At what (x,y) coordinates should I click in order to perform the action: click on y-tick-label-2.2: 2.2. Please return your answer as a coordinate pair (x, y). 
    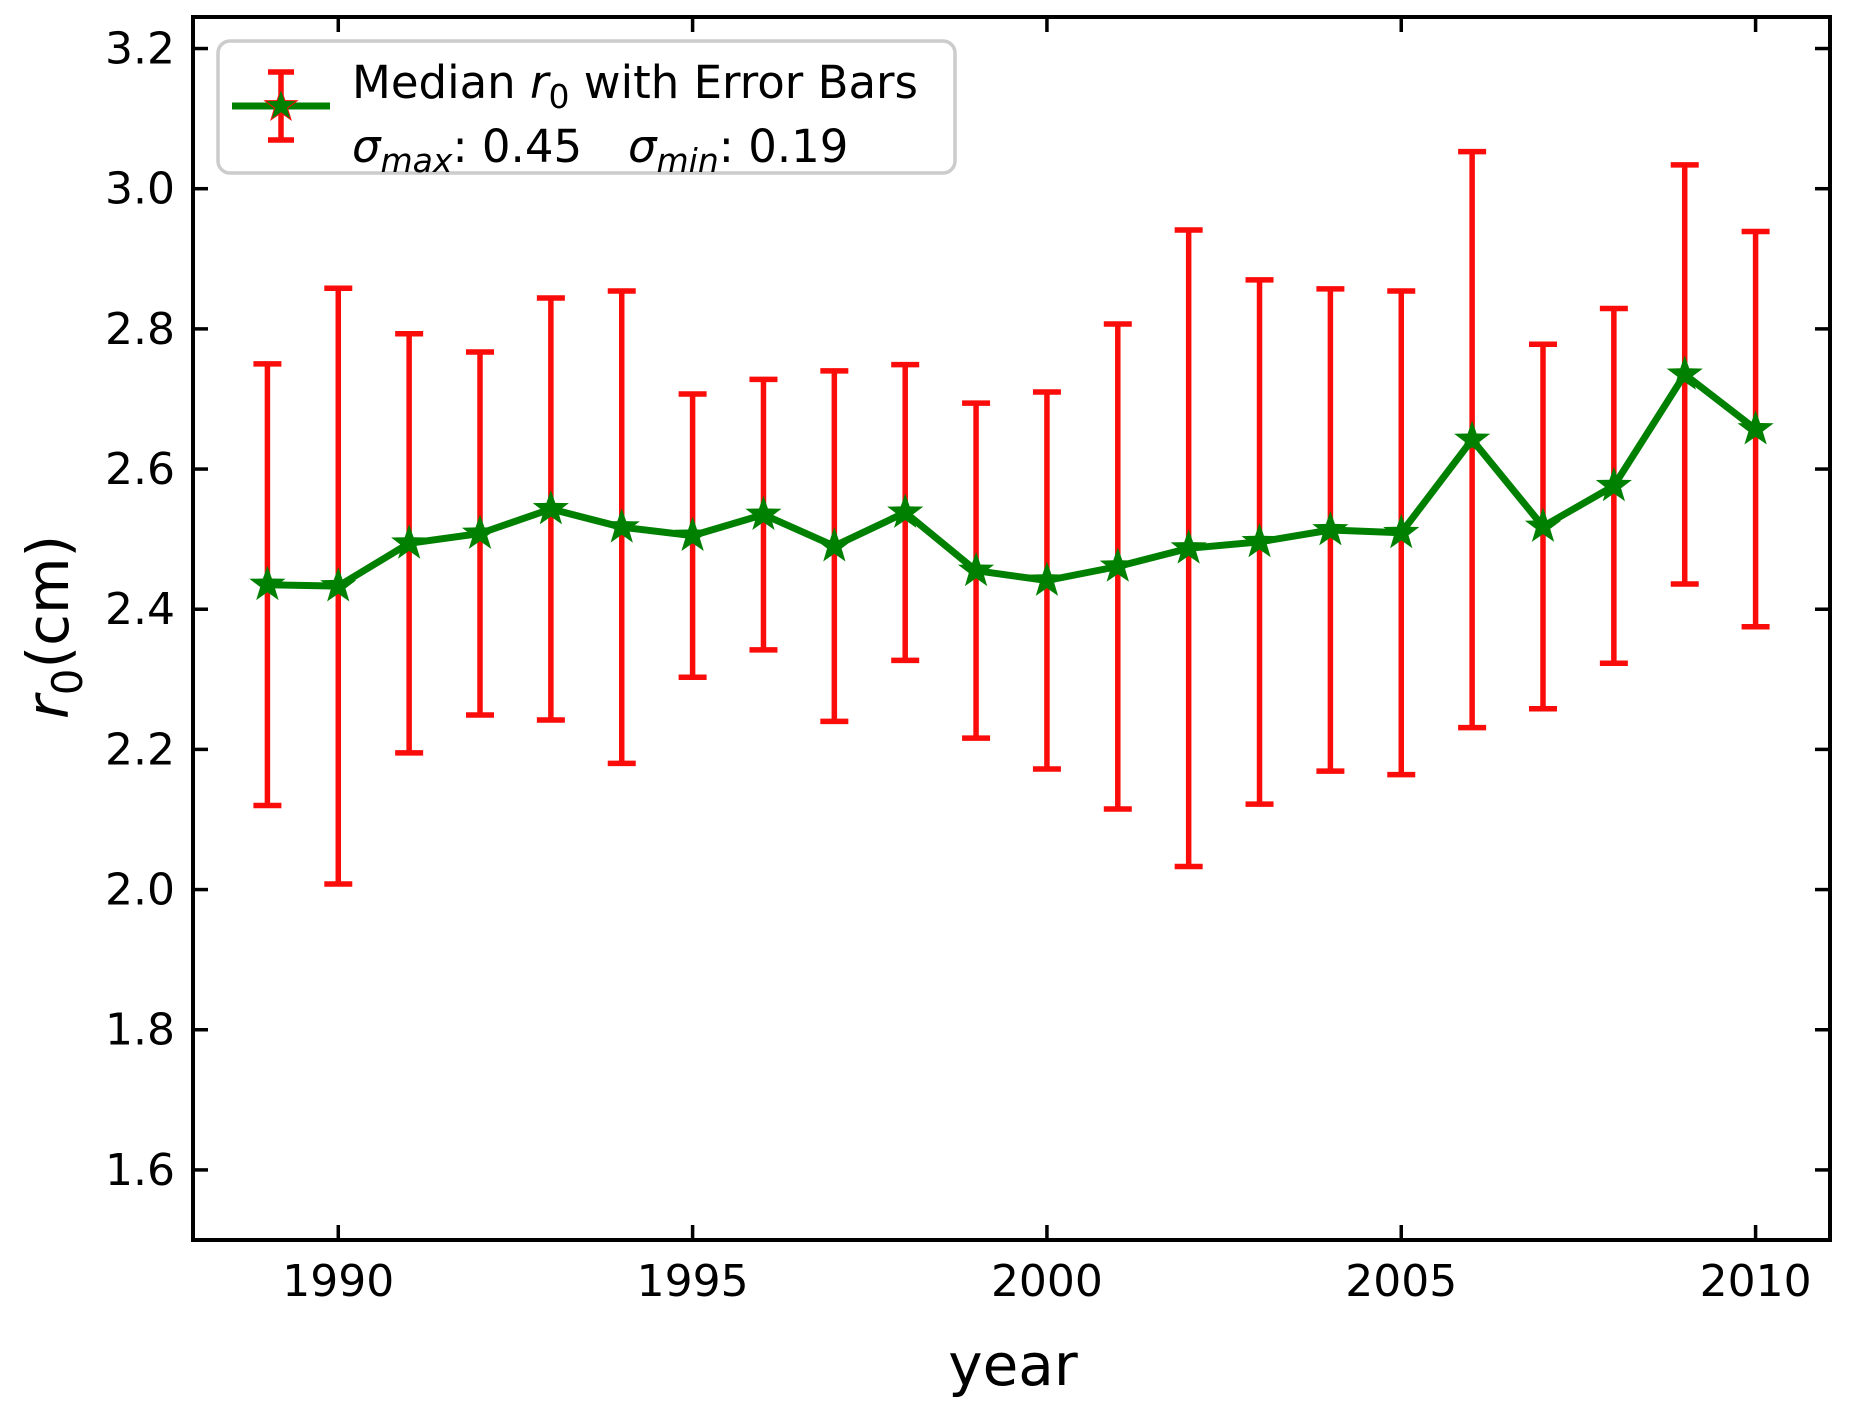
    Looking at the image, I should click on (140, 749).